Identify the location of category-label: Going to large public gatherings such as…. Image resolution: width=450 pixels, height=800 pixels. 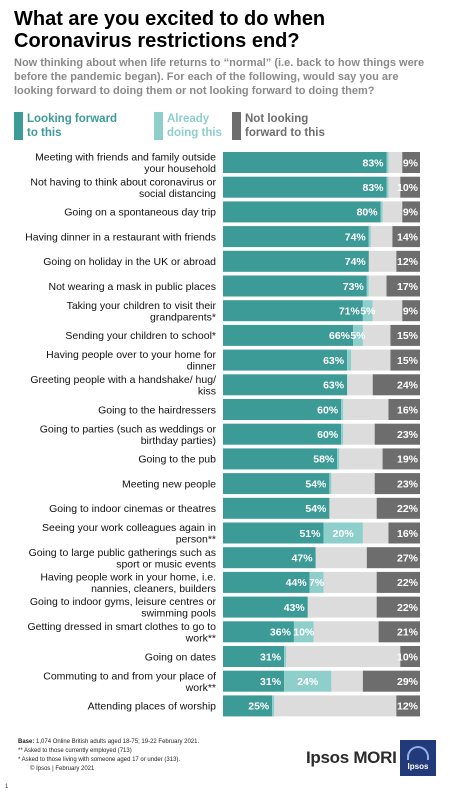
(122, 559).